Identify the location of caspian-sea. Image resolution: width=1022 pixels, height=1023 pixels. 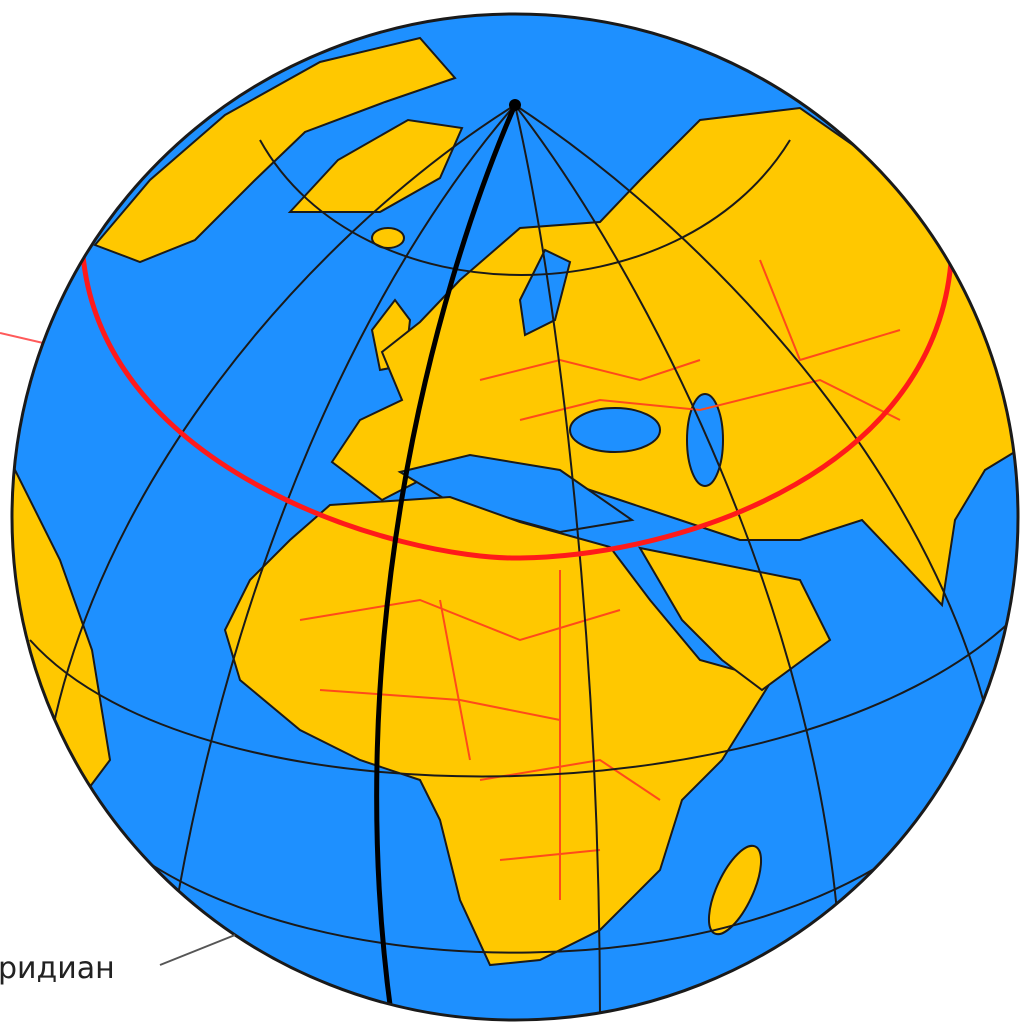
(705, 440).